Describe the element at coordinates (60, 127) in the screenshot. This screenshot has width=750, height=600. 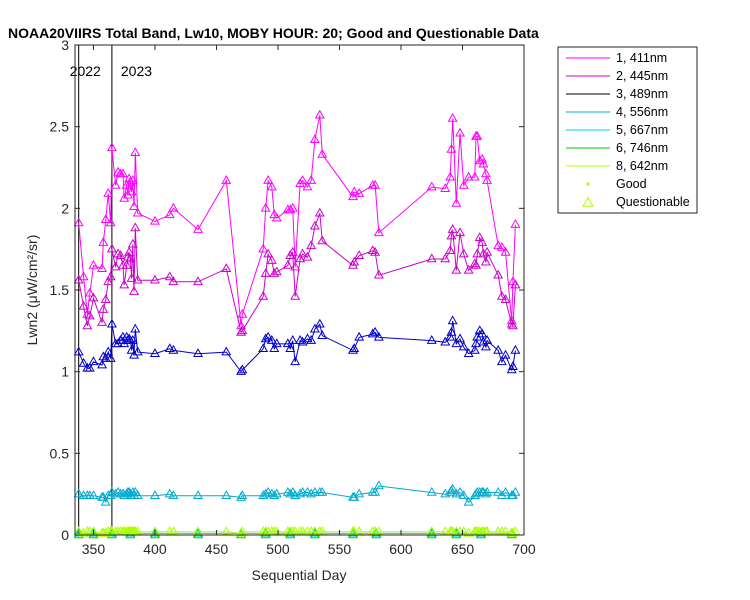
I see `y-tick-label: 2.5` at that location.